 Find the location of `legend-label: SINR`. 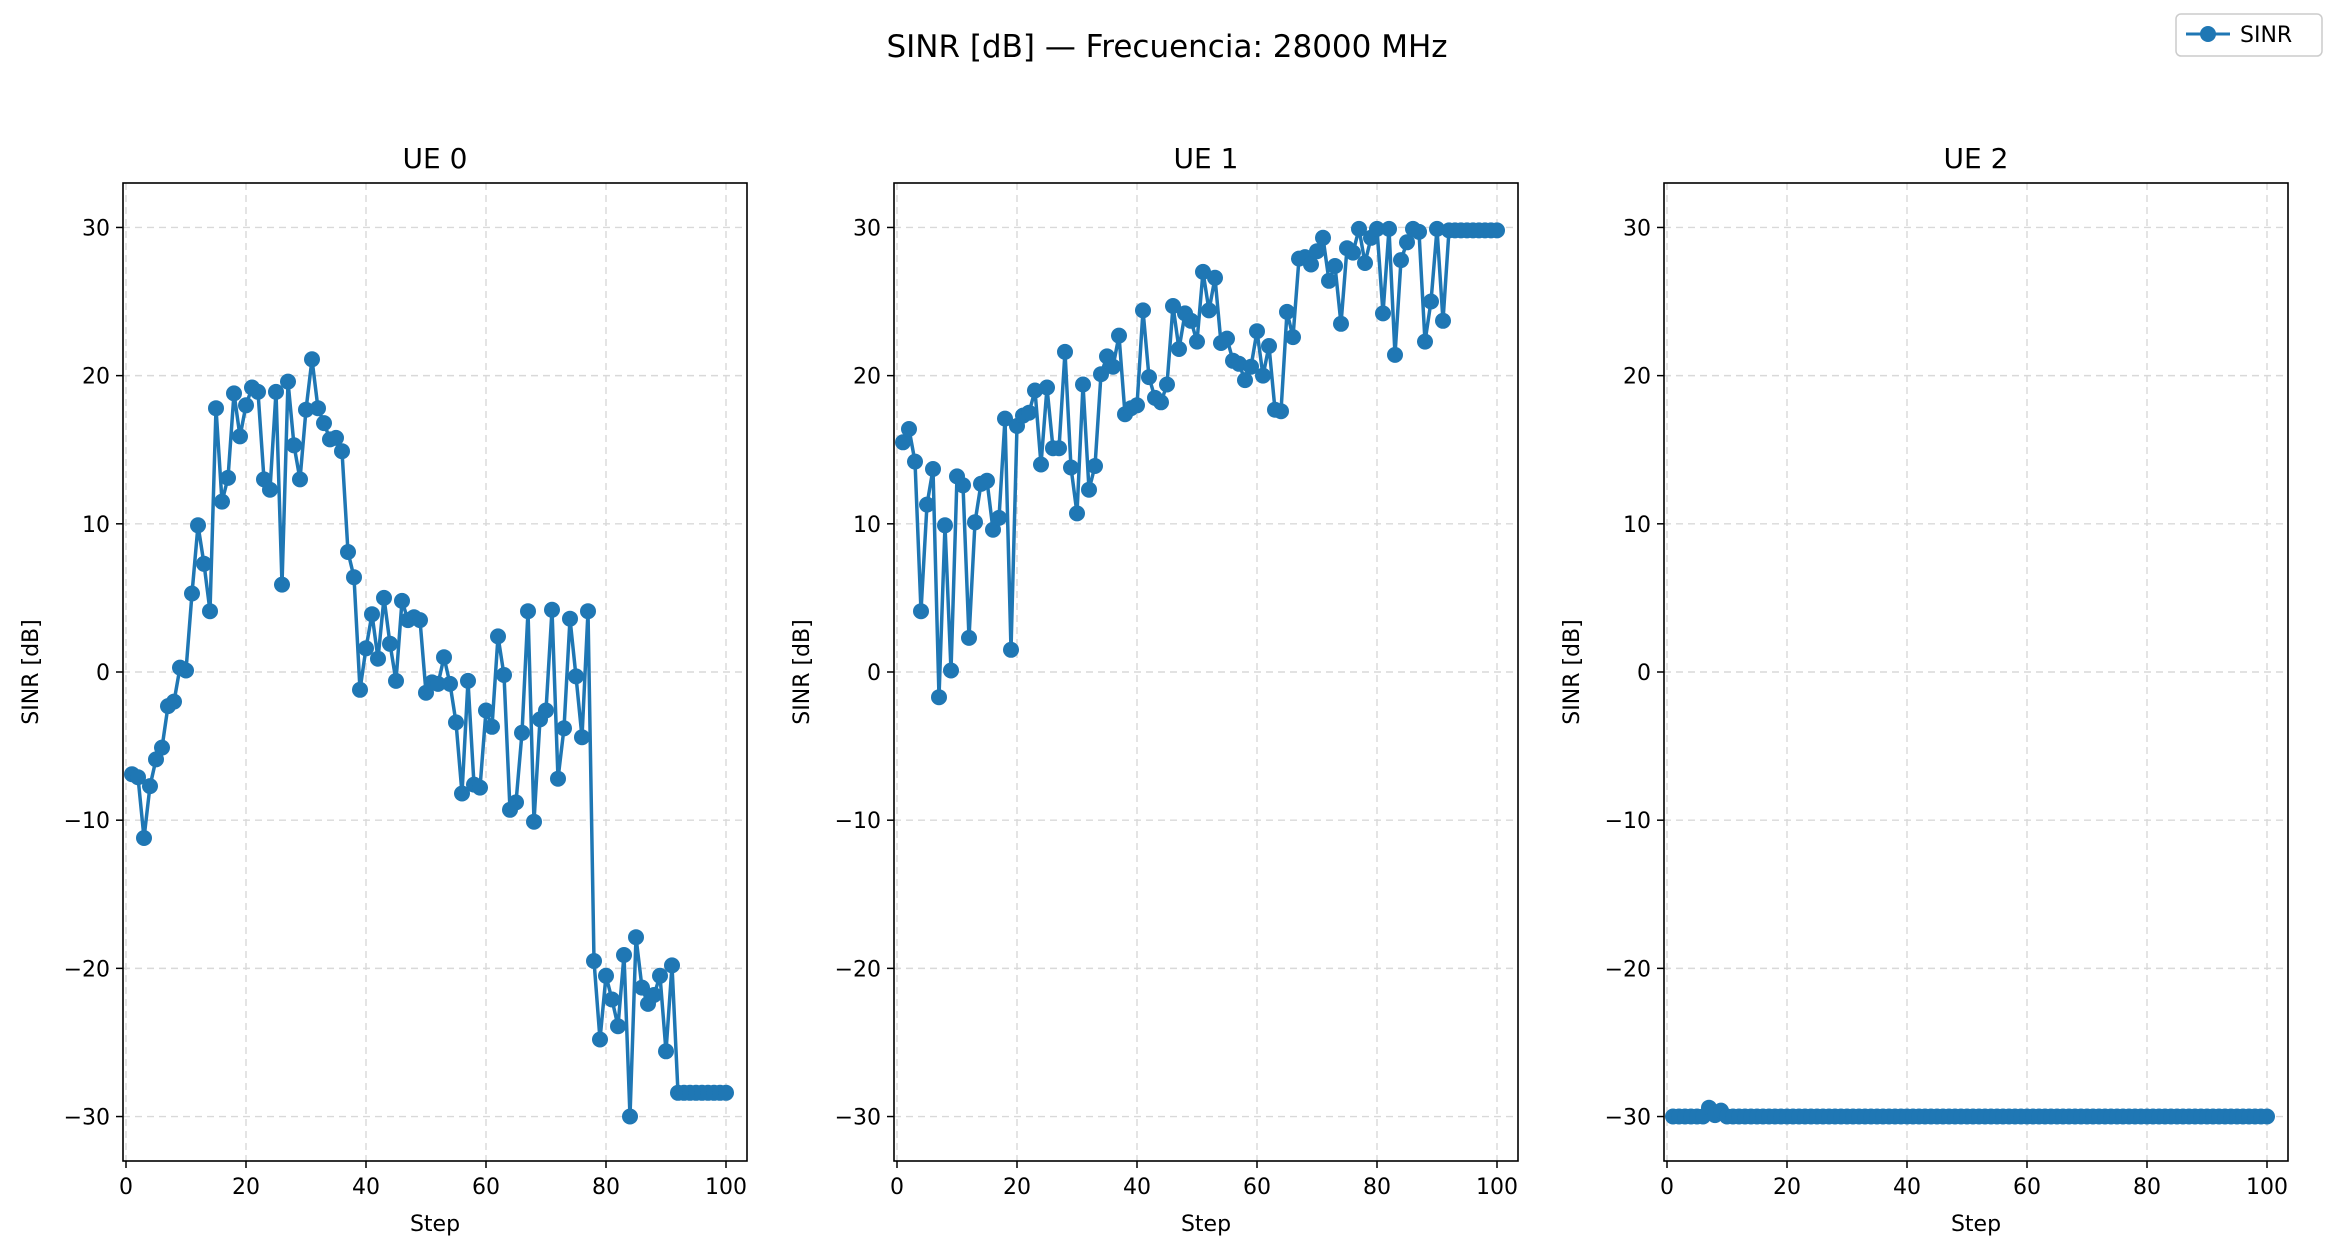

legend-label: SINR is located at coordinates (2266, 35).